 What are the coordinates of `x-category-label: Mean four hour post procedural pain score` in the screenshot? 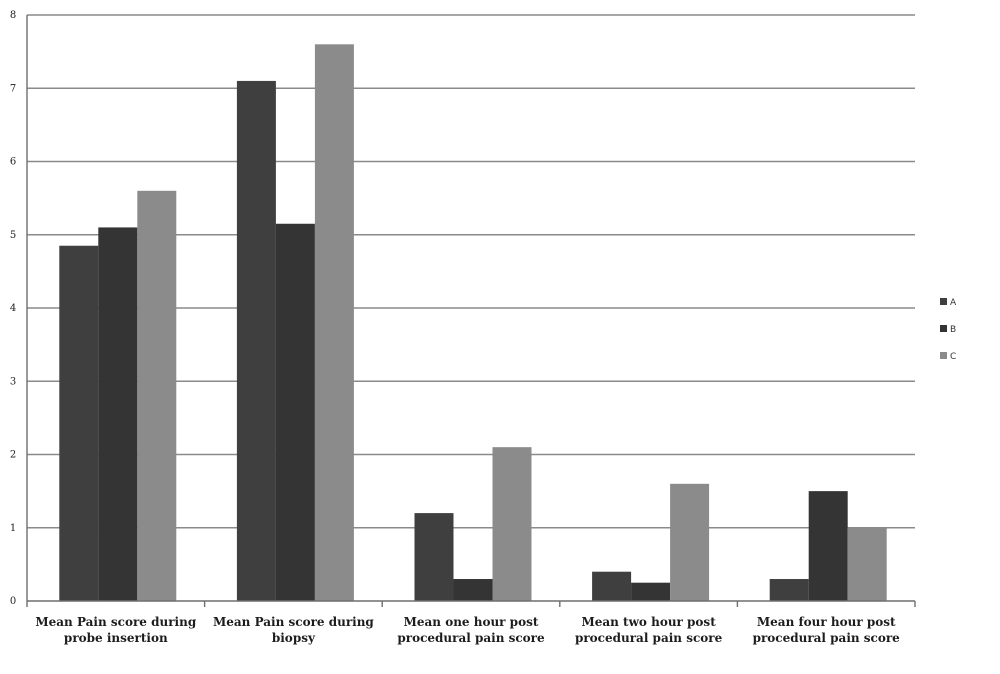 It's located at (827, 630).